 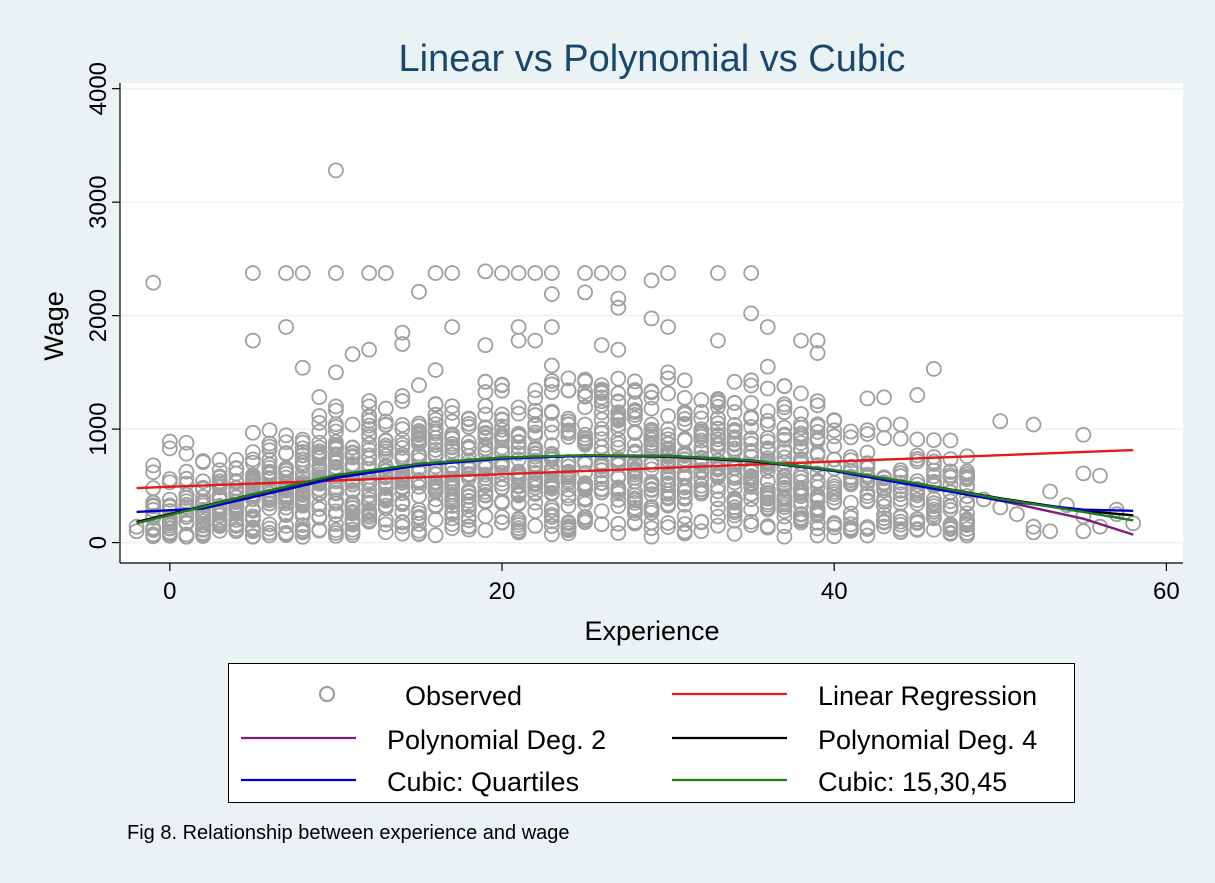 What do you see at coordinates (729, 694) in the screenshot?
I see `legend-key-linear-regression` at bounding box center [729, 694].